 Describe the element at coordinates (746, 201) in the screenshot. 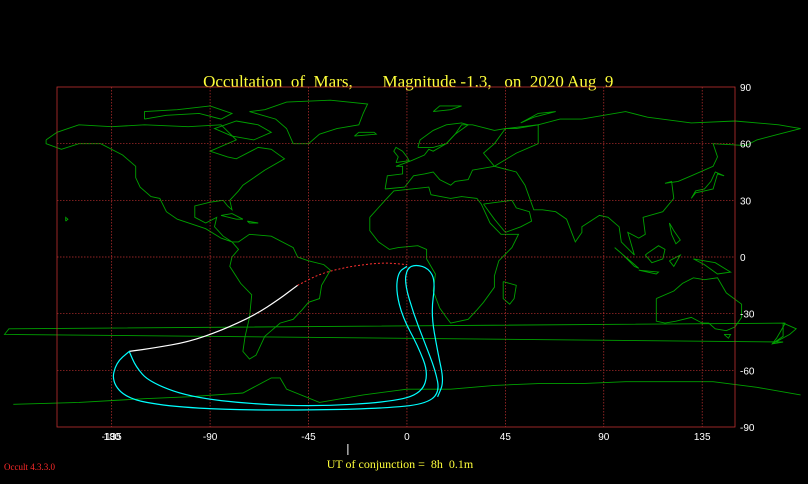

I see `y-tick-label: 30` at that location.